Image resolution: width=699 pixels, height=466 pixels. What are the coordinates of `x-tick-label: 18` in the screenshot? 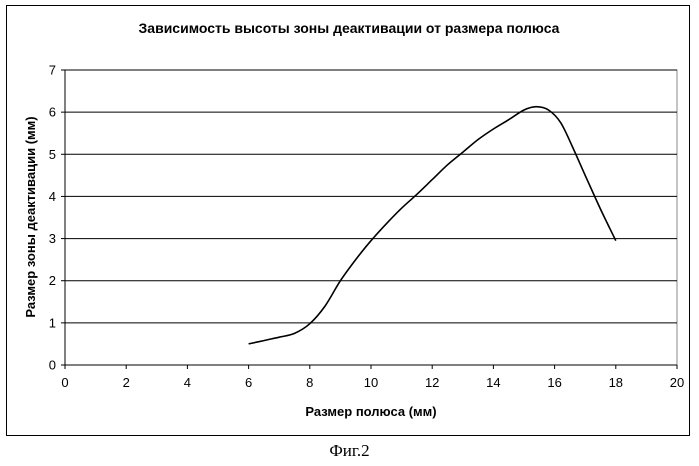 It's located at (616, 382).